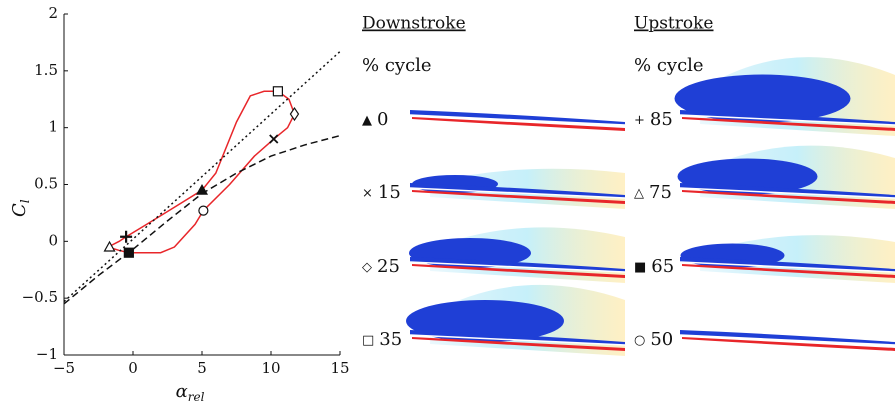 The image size is (895, 416). I want to click on y-tick-label: 1.5, so click(46, 70).